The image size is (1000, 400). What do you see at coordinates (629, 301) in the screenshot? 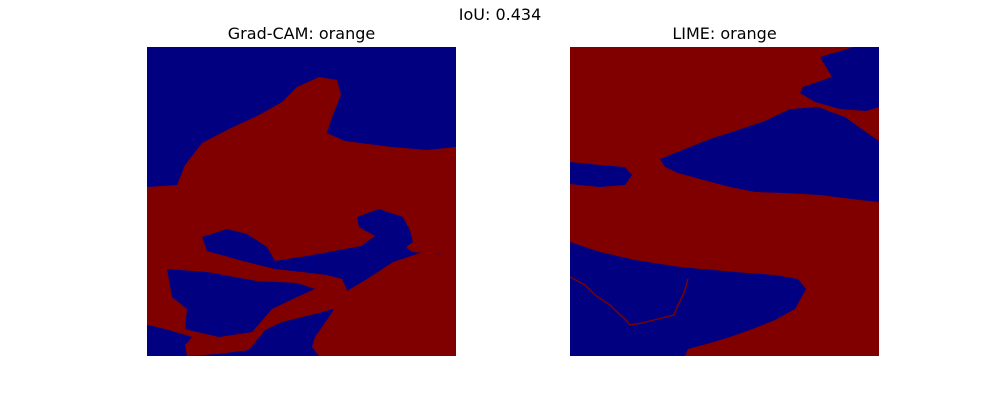
I see `lime-boundary-line` at bounding box center [629, 301].